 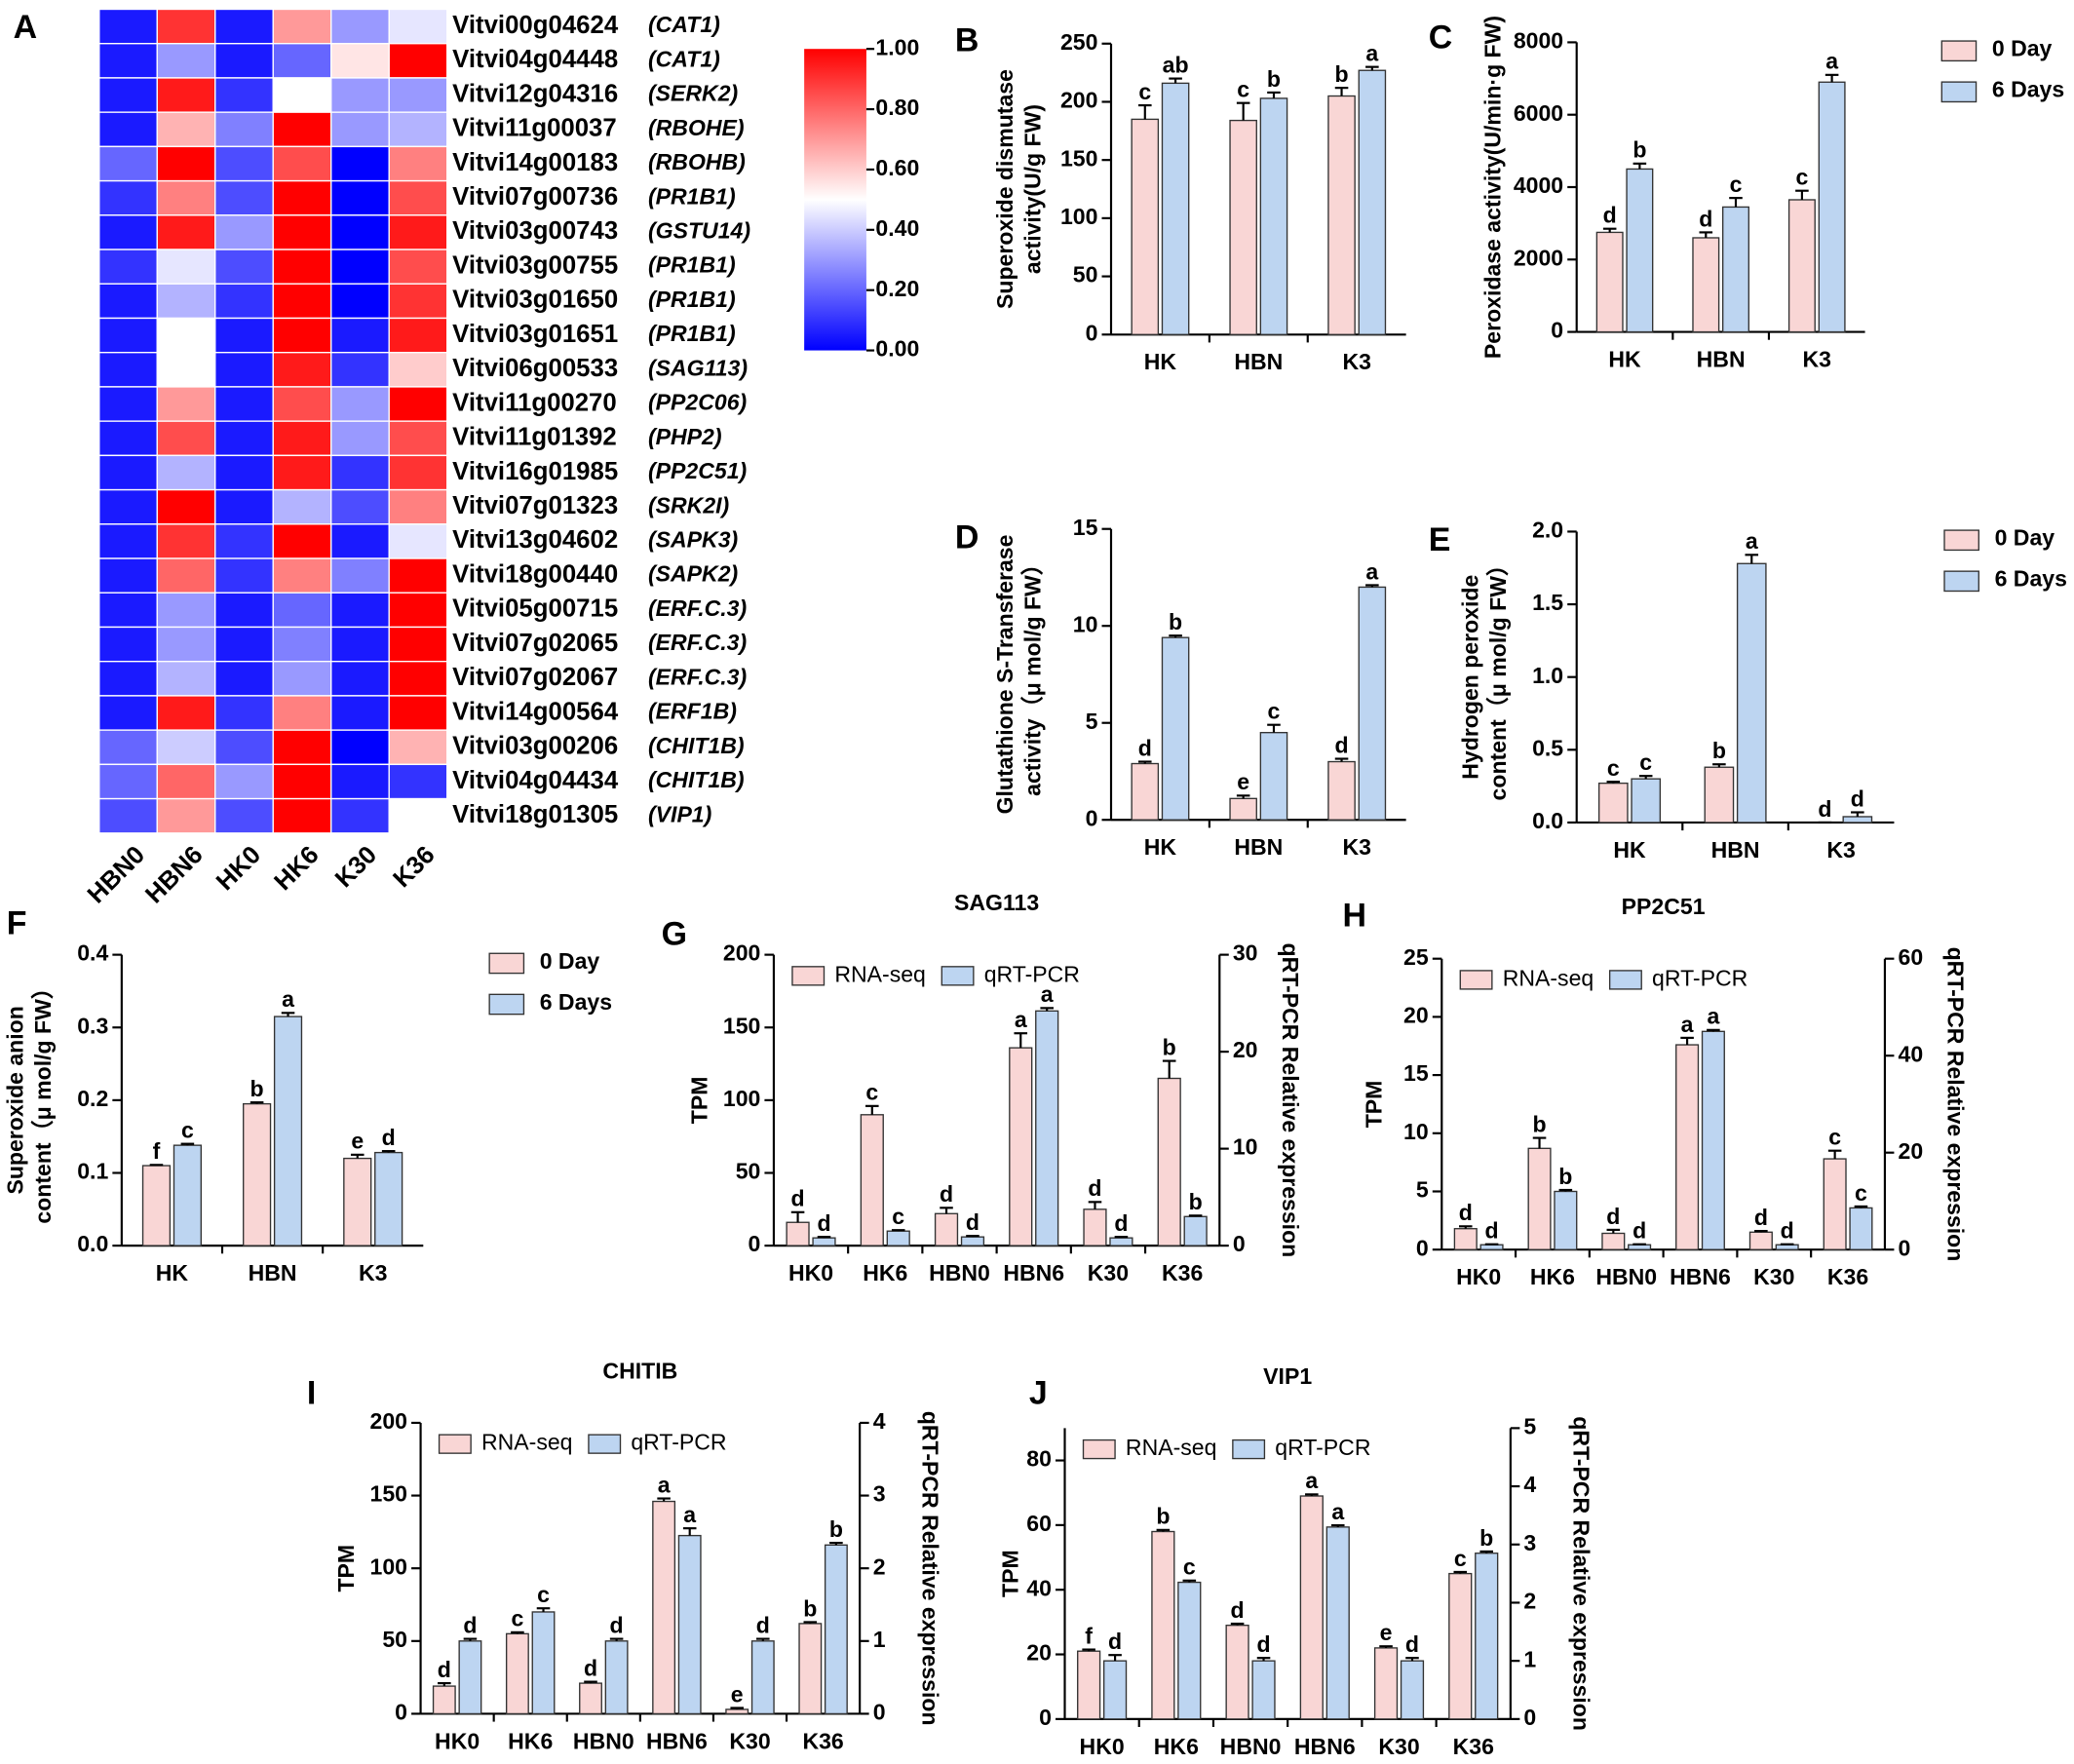 What do you see at coordinates (897, 46) in the screenshot?
I see `colorbar-tick-label: 1.00` at bounding box center [897, 46].